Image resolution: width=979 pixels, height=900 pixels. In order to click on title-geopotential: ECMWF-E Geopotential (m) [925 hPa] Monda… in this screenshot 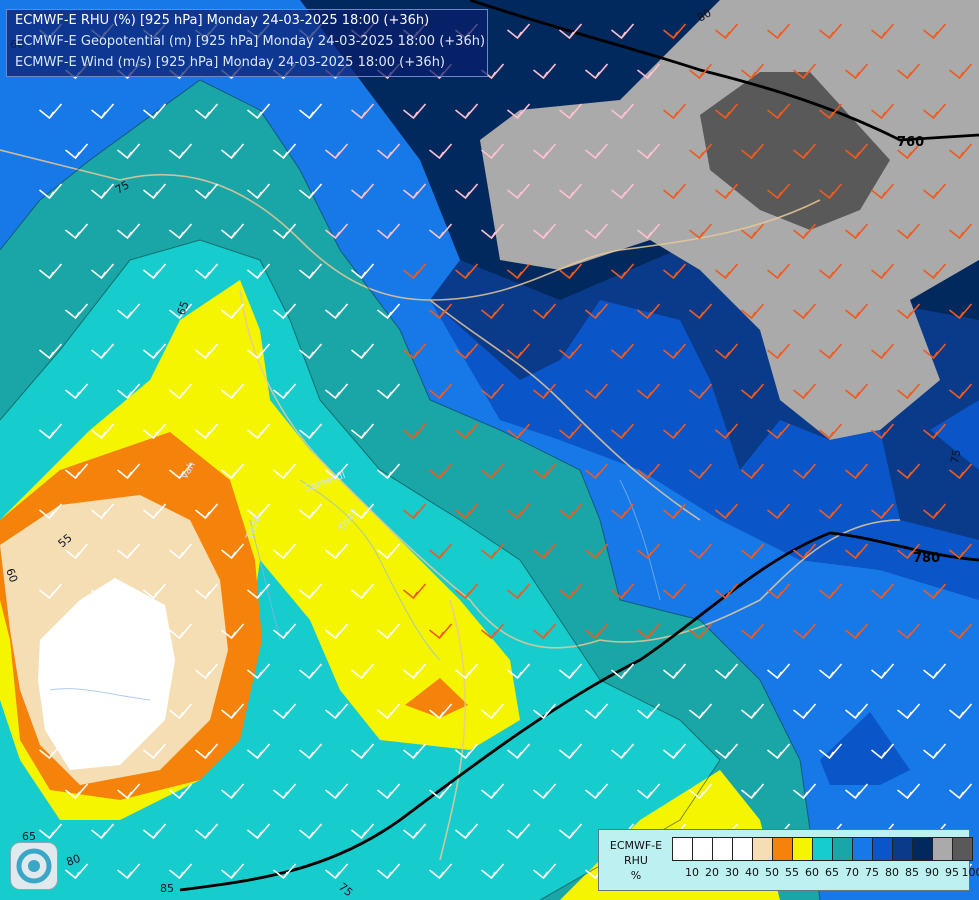, I will do `click(250, 41)`.